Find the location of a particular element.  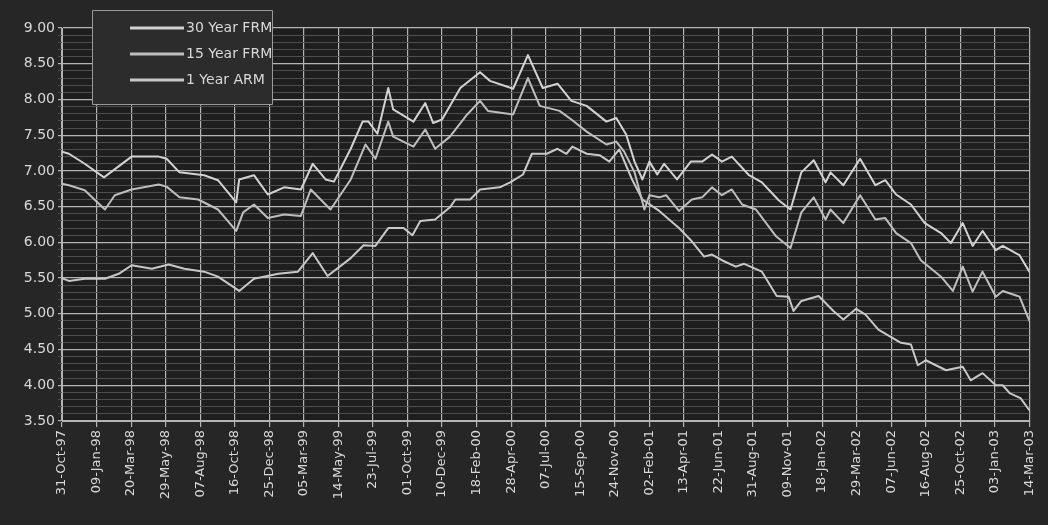

y-tick-label: 9.00 is located at coordinates (39, 26).